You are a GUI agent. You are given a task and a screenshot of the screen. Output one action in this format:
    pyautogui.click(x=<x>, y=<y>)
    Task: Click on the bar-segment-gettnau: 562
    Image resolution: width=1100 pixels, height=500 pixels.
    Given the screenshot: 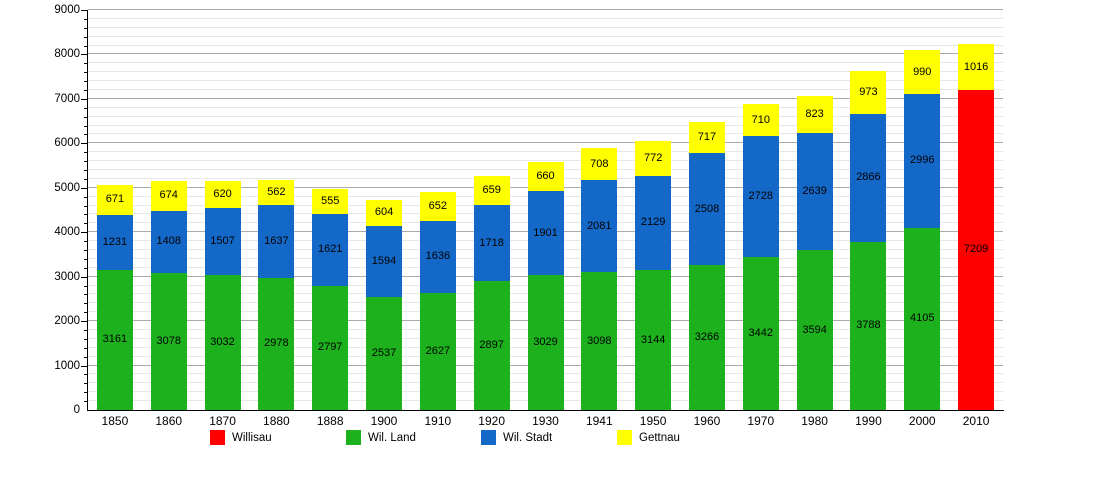 What is the action you would take?
    pyautogui.click(x=276, y=192)
    